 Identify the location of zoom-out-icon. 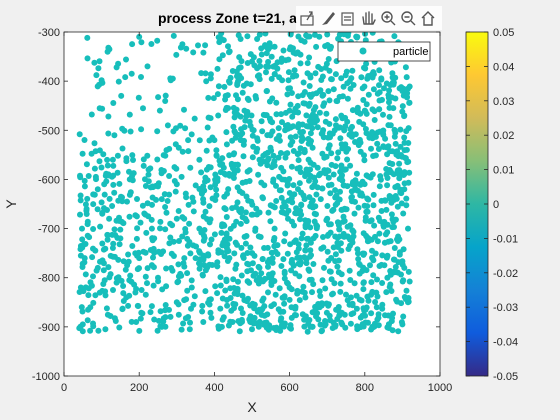
(408, 18).